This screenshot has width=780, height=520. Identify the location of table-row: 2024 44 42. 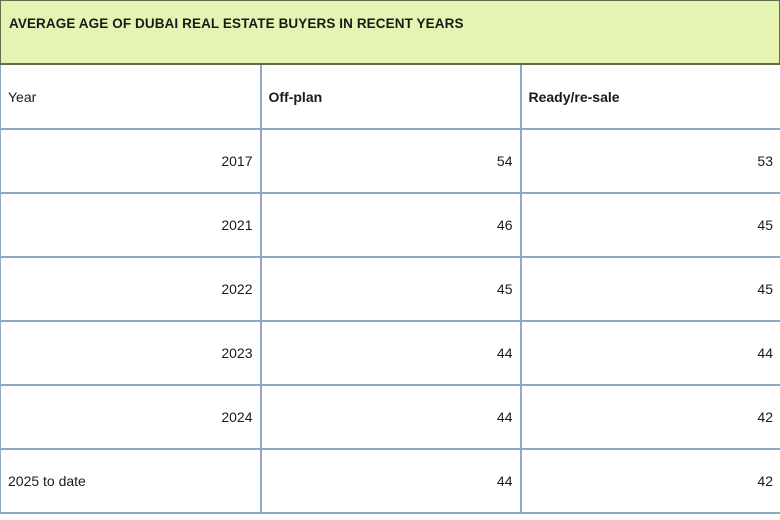
(390, 417).